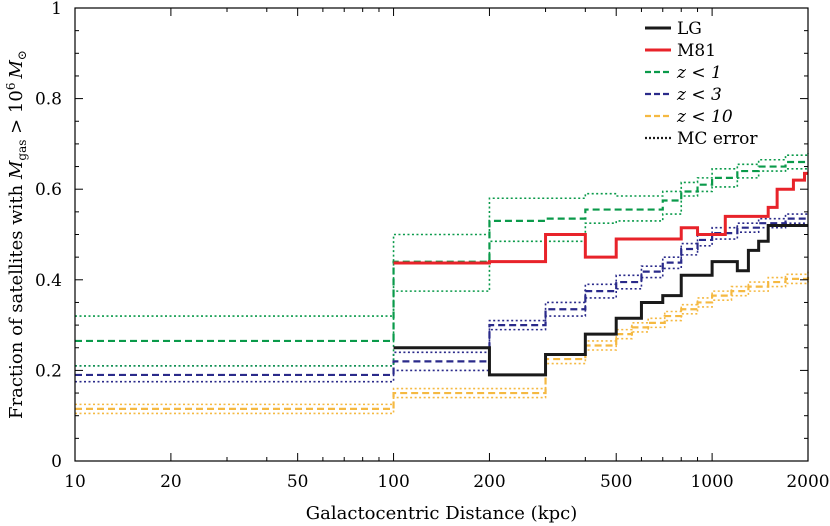 This screenshot has width=830, height=526. Describe the element at coordinates (48, 100) in the screenshot. I see `y-tick-label: 0.8` at that location.